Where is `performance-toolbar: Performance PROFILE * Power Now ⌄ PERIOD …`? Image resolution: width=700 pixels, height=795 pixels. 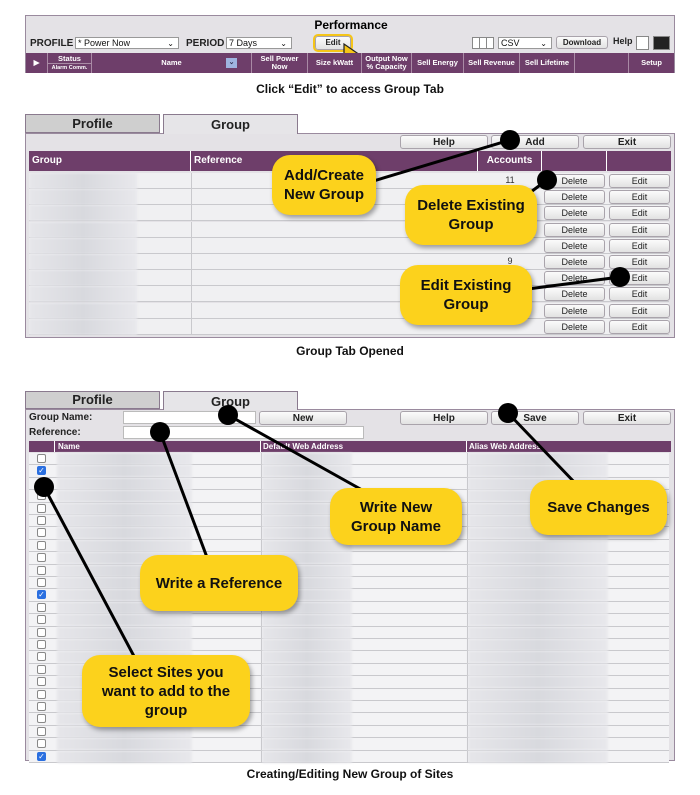 performance-toolbar: Performance PROFILE * Power Now ⌄ PERIOD … is located at coordinates (350, 44).